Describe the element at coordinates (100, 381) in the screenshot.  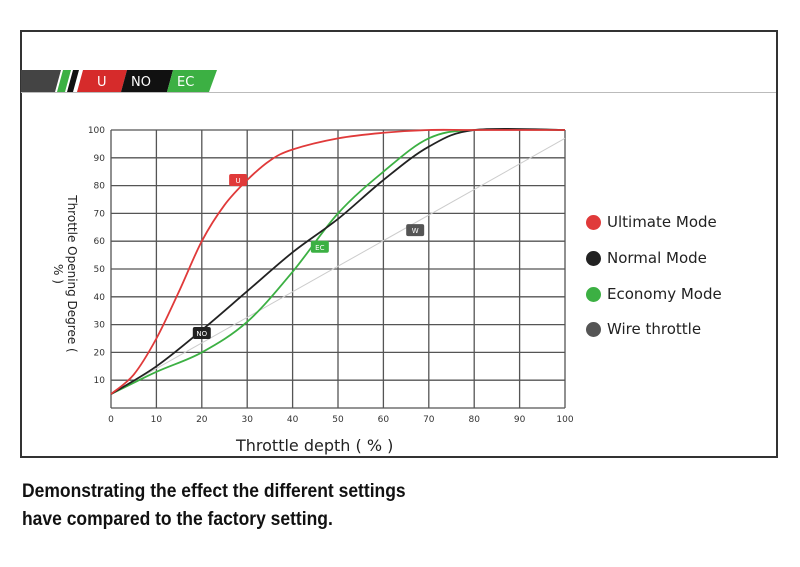
I see `y-tick-label: 10` at that location.